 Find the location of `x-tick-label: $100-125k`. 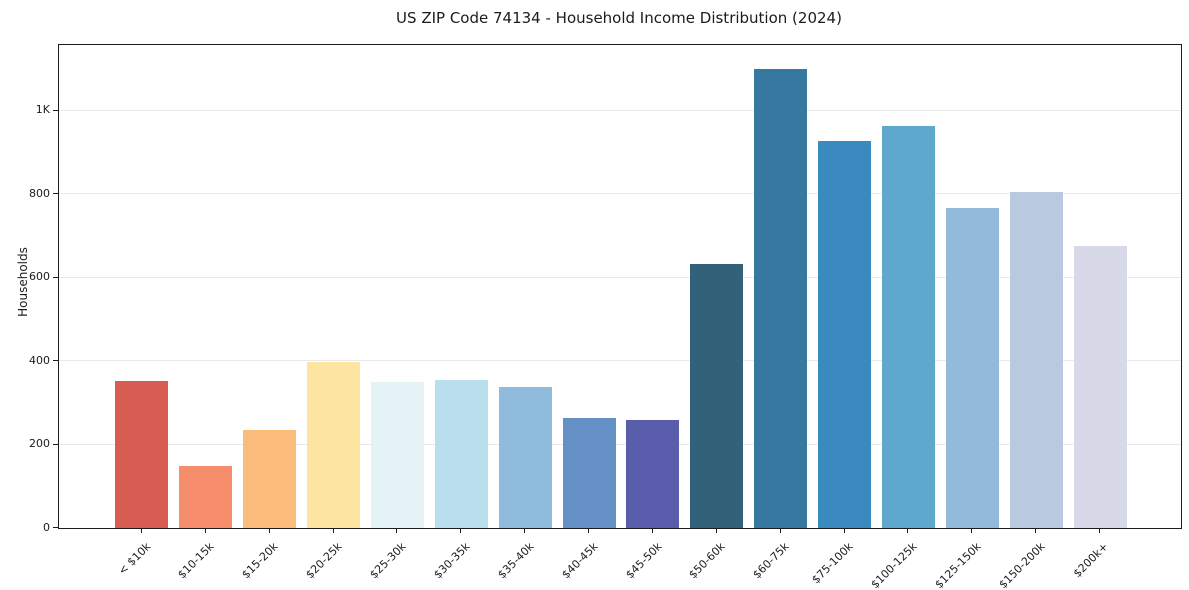

x-tick-label: $100-125k is located at coordinates (894, 565).